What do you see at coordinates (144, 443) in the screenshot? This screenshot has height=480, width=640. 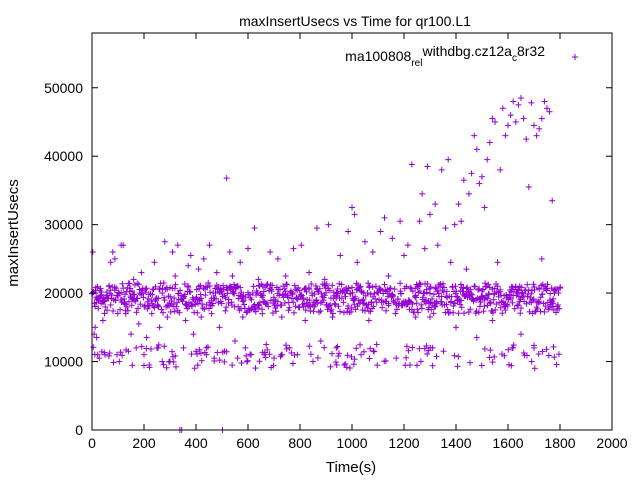 I see `x-tick-label: 200` at bounding box center [144, 443].